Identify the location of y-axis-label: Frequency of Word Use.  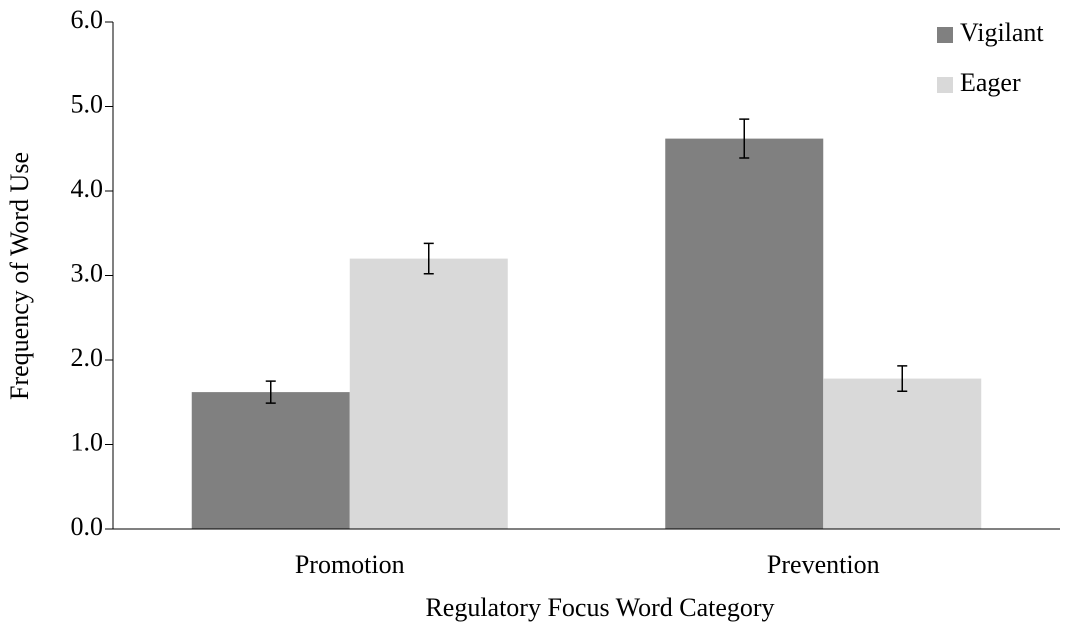
(19, 276).